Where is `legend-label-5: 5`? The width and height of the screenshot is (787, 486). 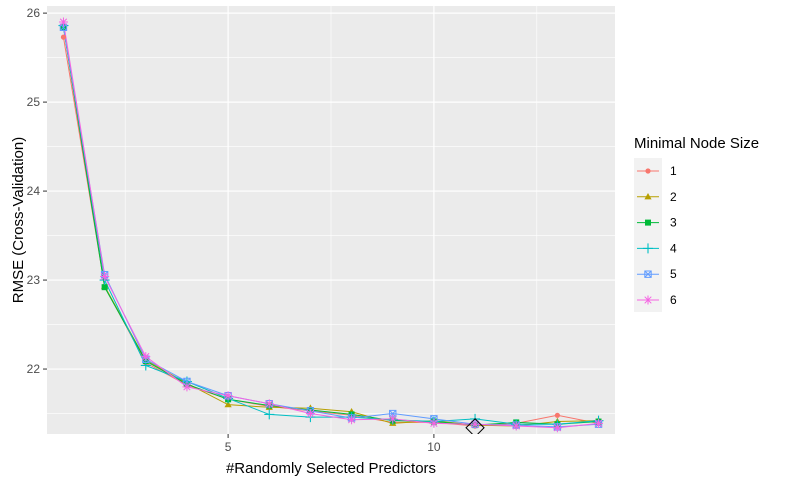 legend-label-5: 5 is located at coordinates (673, 274).